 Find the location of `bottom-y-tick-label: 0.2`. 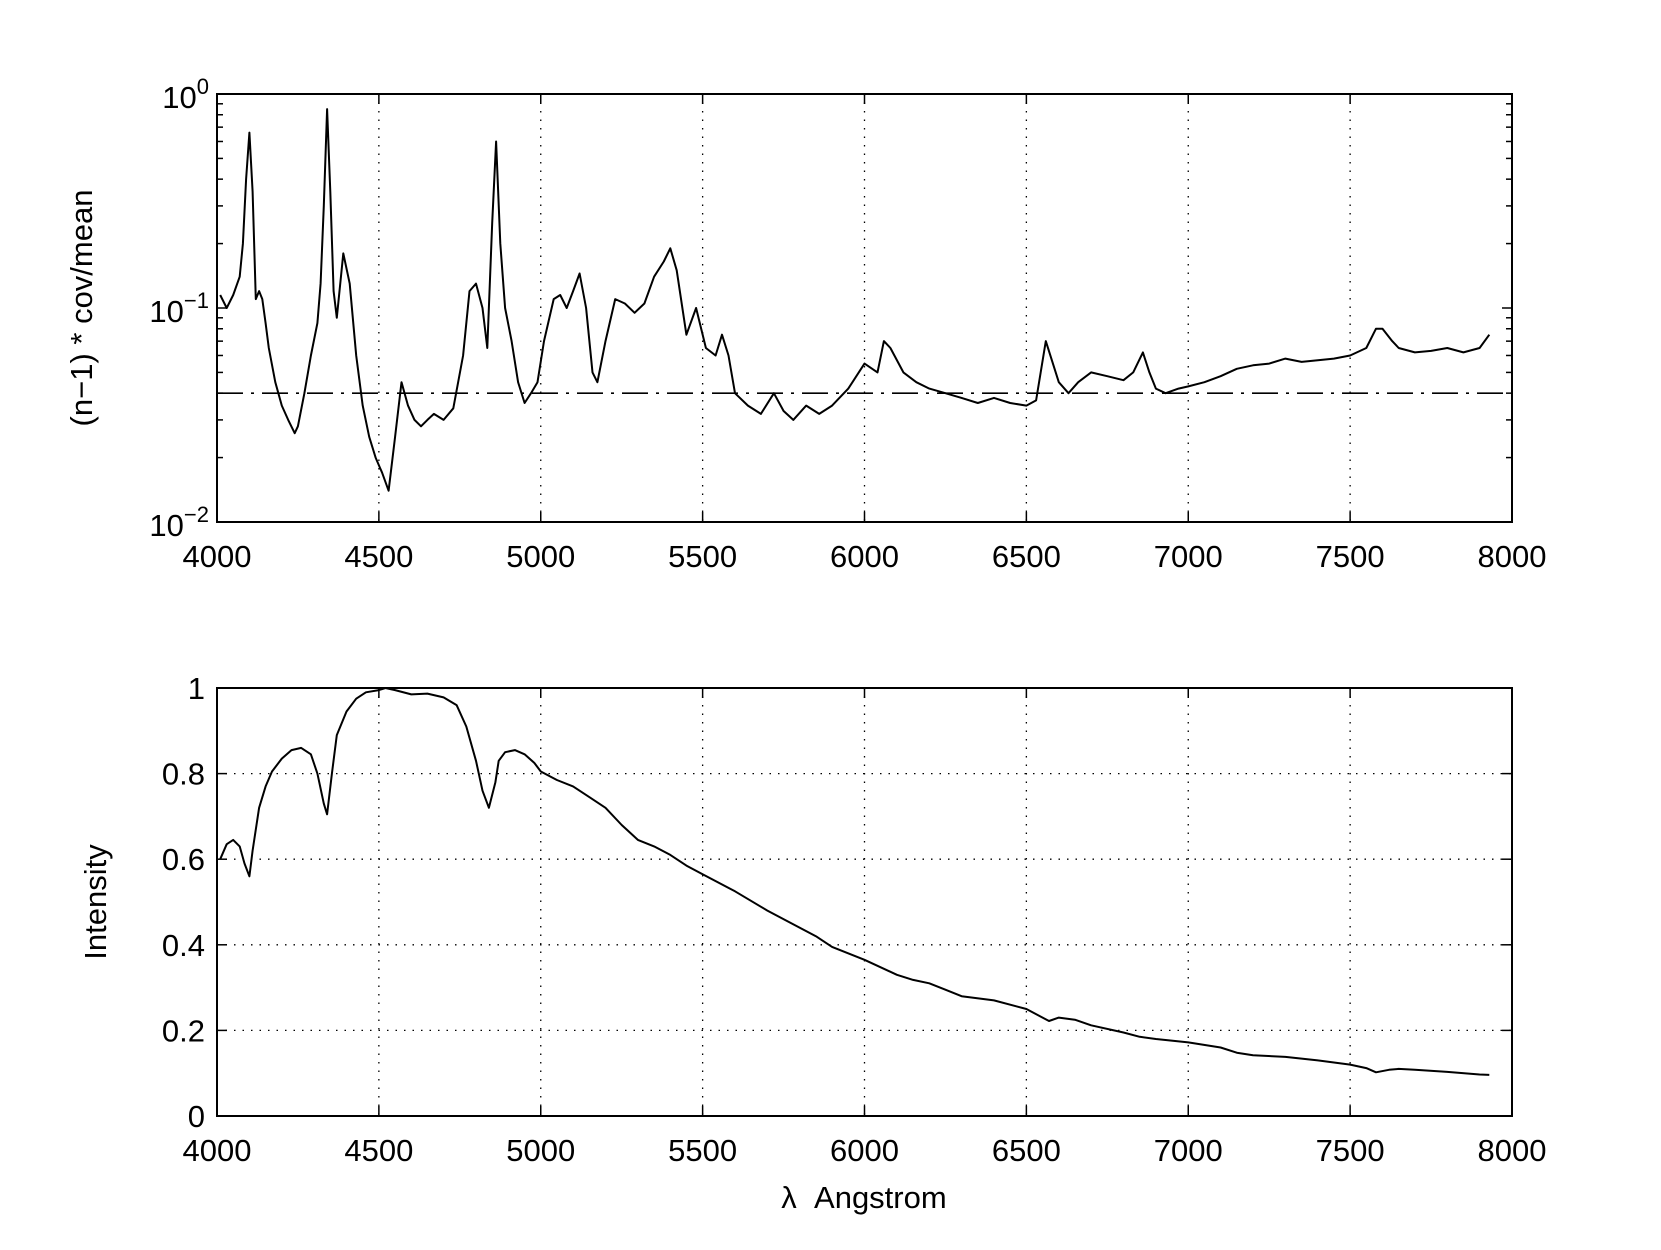

bottom-y-tick-label: 0.2 is located at coordinates (183, 1030).